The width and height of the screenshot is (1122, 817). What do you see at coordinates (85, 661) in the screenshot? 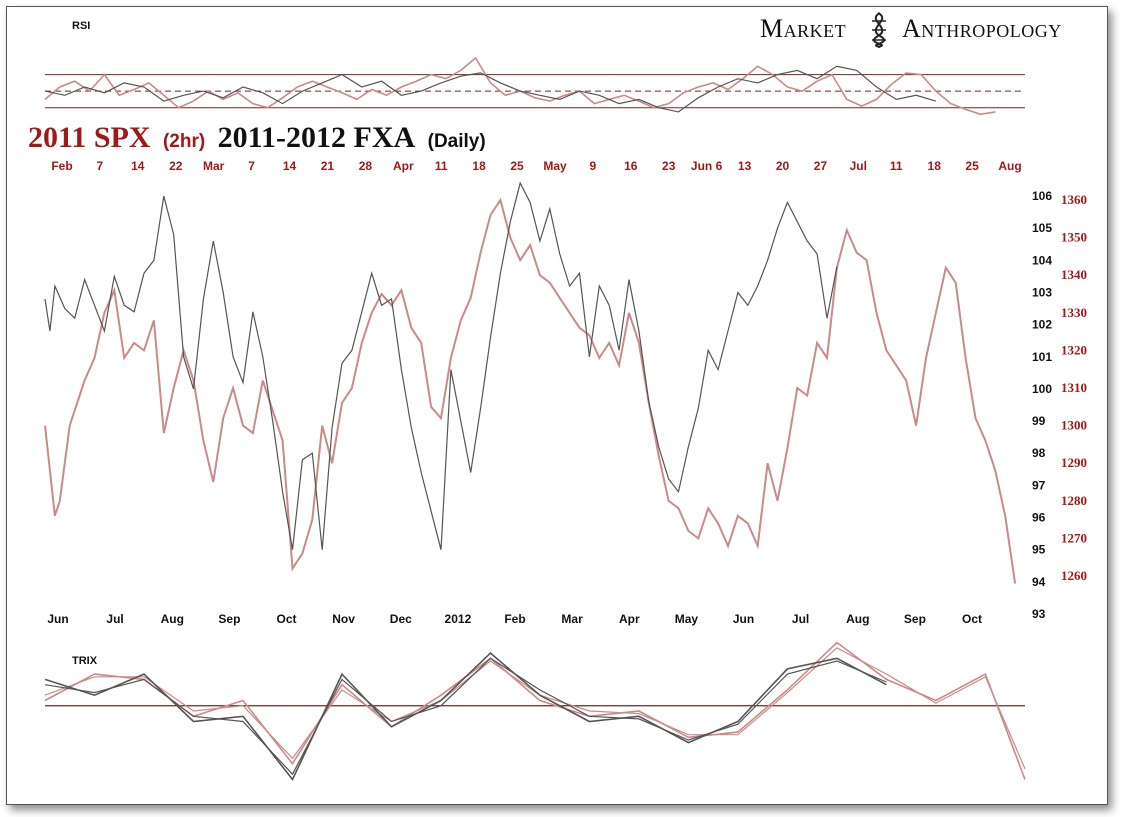
I see `trix-label: TRIX` at bounding box center [85, 661].